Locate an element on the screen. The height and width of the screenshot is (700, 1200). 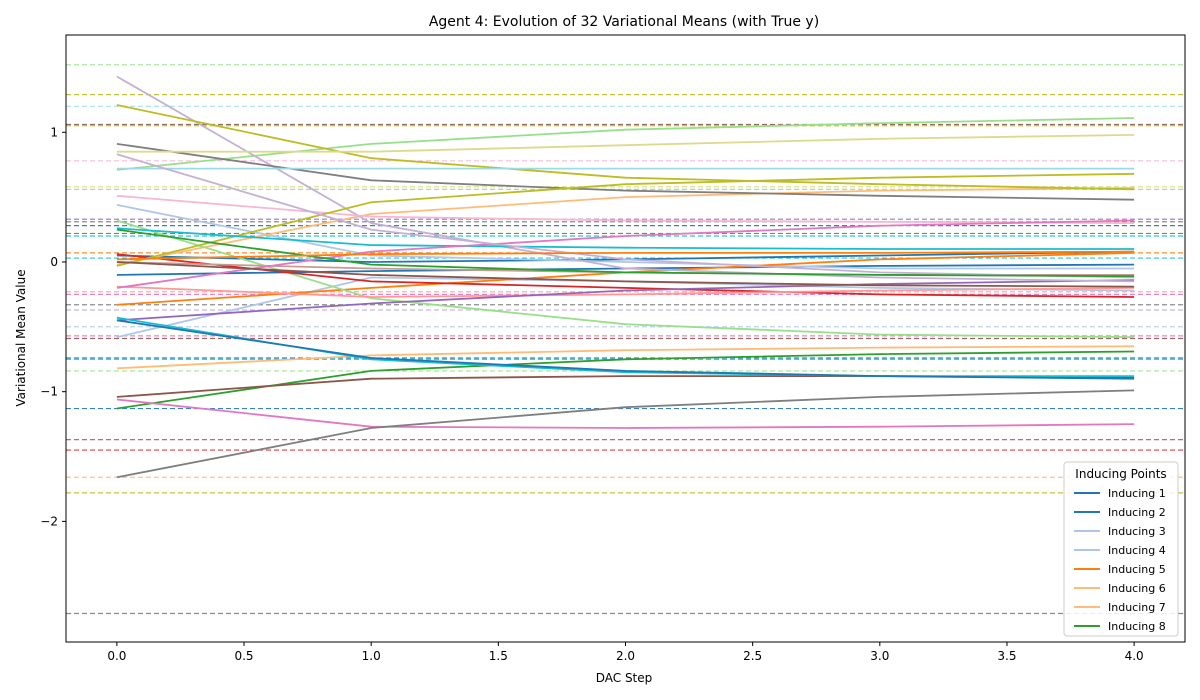
legend-label: Inducing 8 is located at coordinates (1137, 626).